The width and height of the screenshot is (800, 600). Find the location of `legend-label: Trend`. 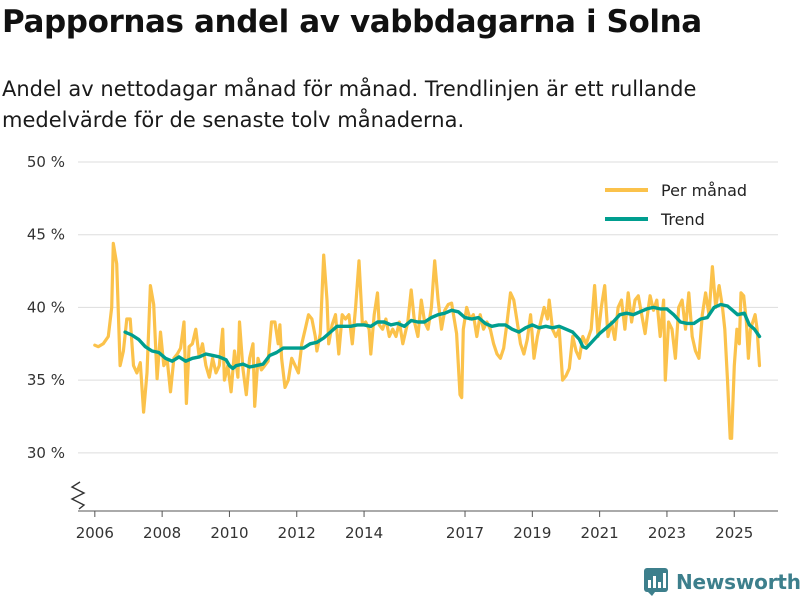

legend-label: Trend is located at coordinates (682, 219).